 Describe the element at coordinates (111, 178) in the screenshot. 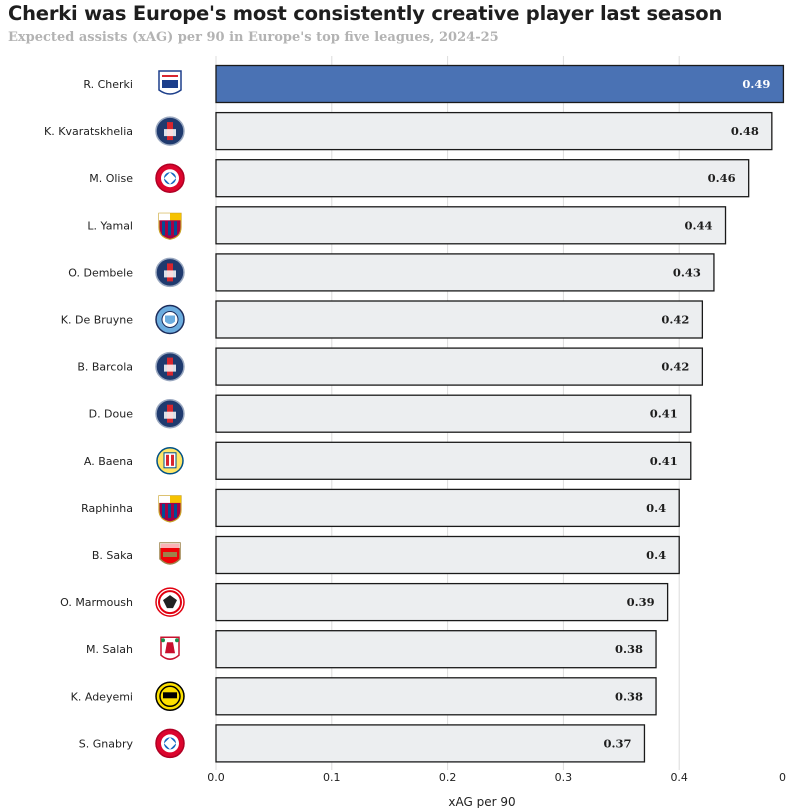

I see `player-name-label: M. Olise` at that location.